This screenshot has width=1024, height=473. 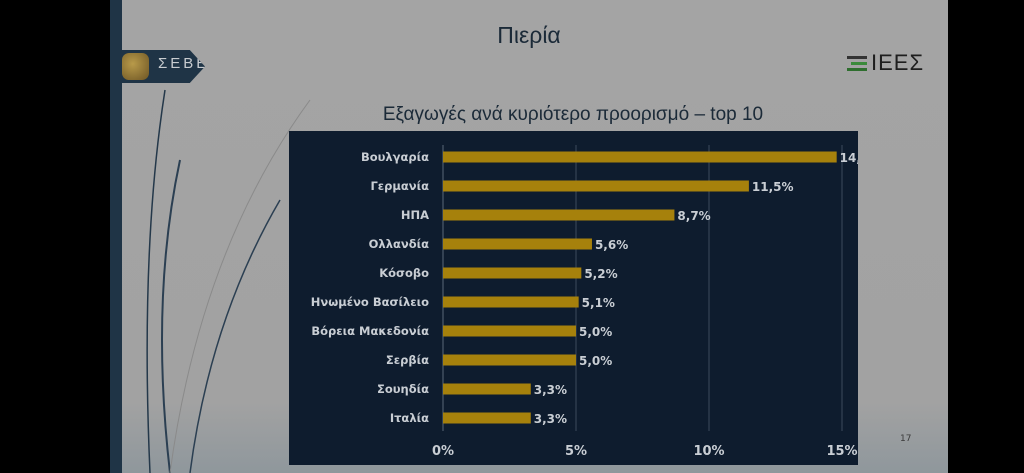 I want to click on decorative-curves, so click(x=228, y=281).